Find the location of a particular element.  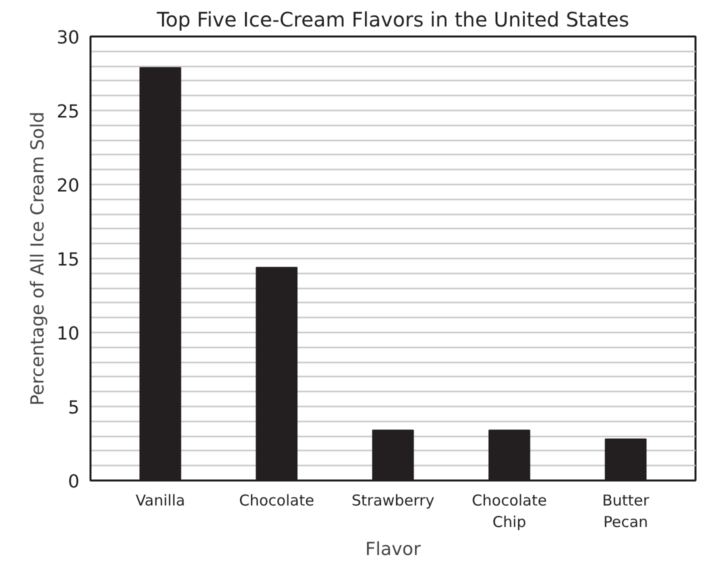

y-tick-label: 15 is located at coordinates (68, 260).